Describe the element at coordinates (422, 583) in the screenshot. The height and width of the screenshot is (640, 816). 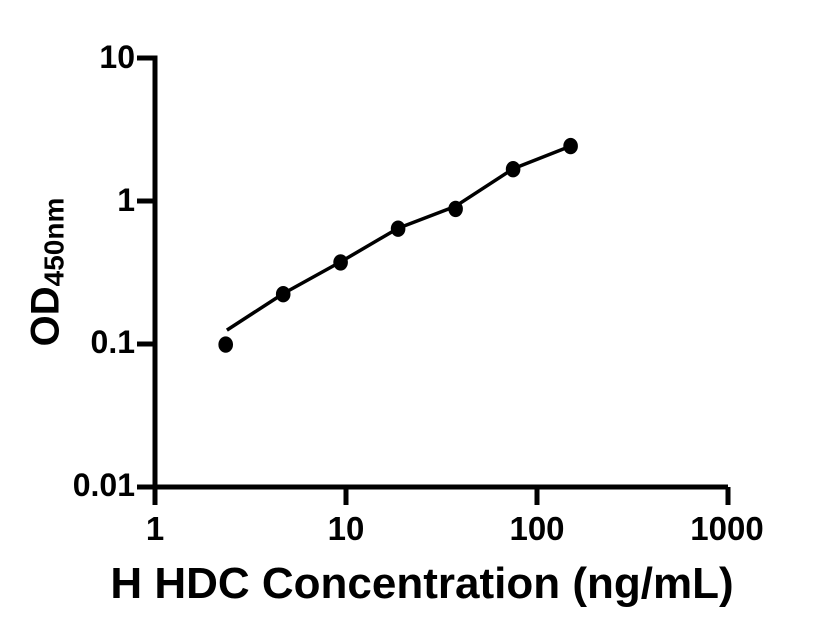
I see `x-axis-title: H HDC Concentration (ng/mL)` at that location.